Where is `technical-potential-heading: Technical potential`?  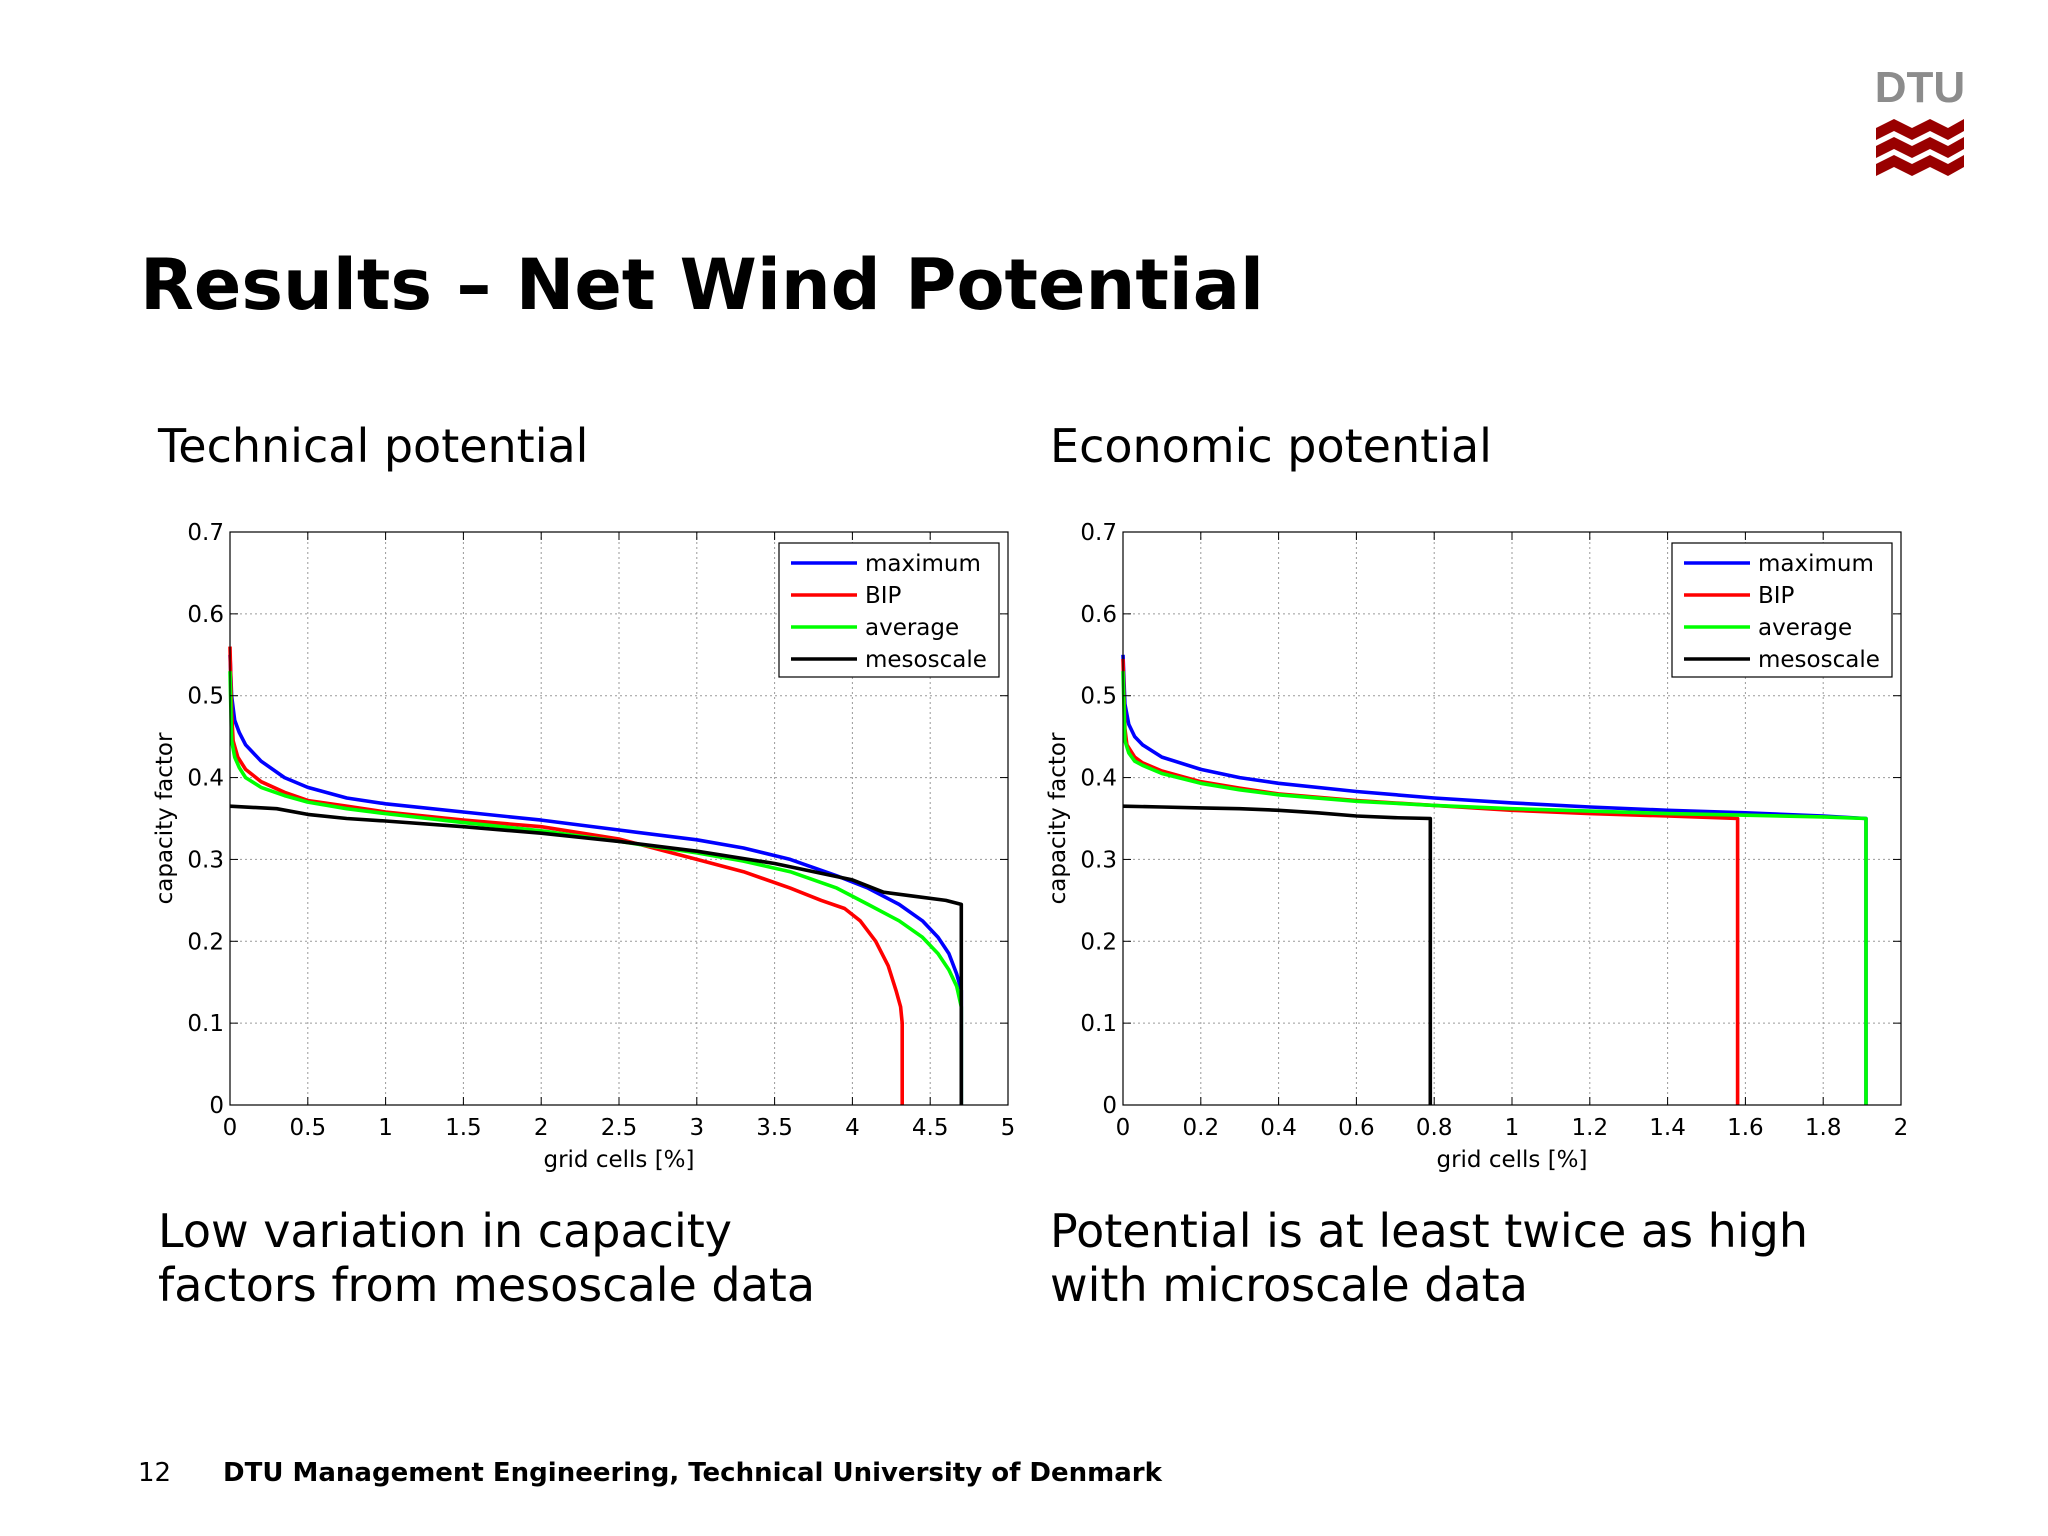 technical-potential-heading: Technical potential is located at coordinates (373, 446).